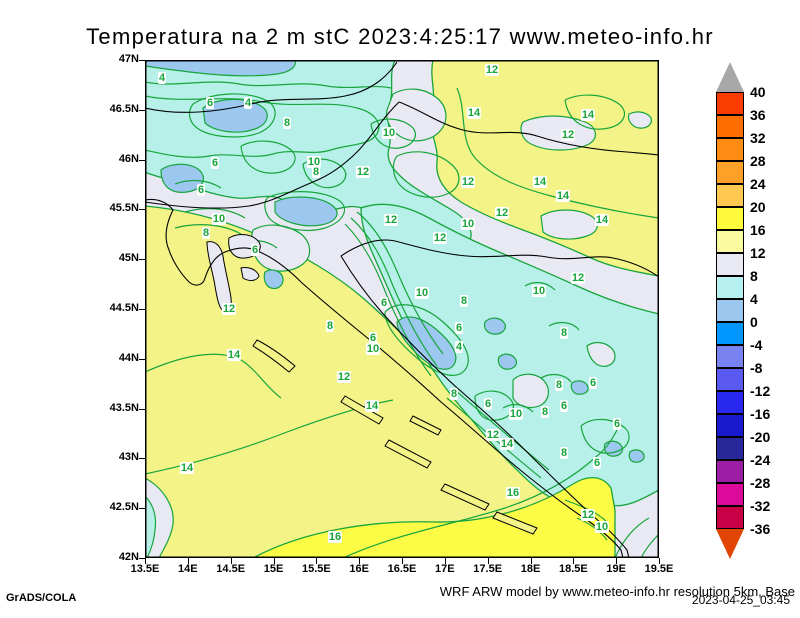 Image resolution: width=800 pixels, height=618 pixels. Describe the element at coordinates (754, 299) in the screenshot. I see `colorbar-tick-label: 4` at that location.